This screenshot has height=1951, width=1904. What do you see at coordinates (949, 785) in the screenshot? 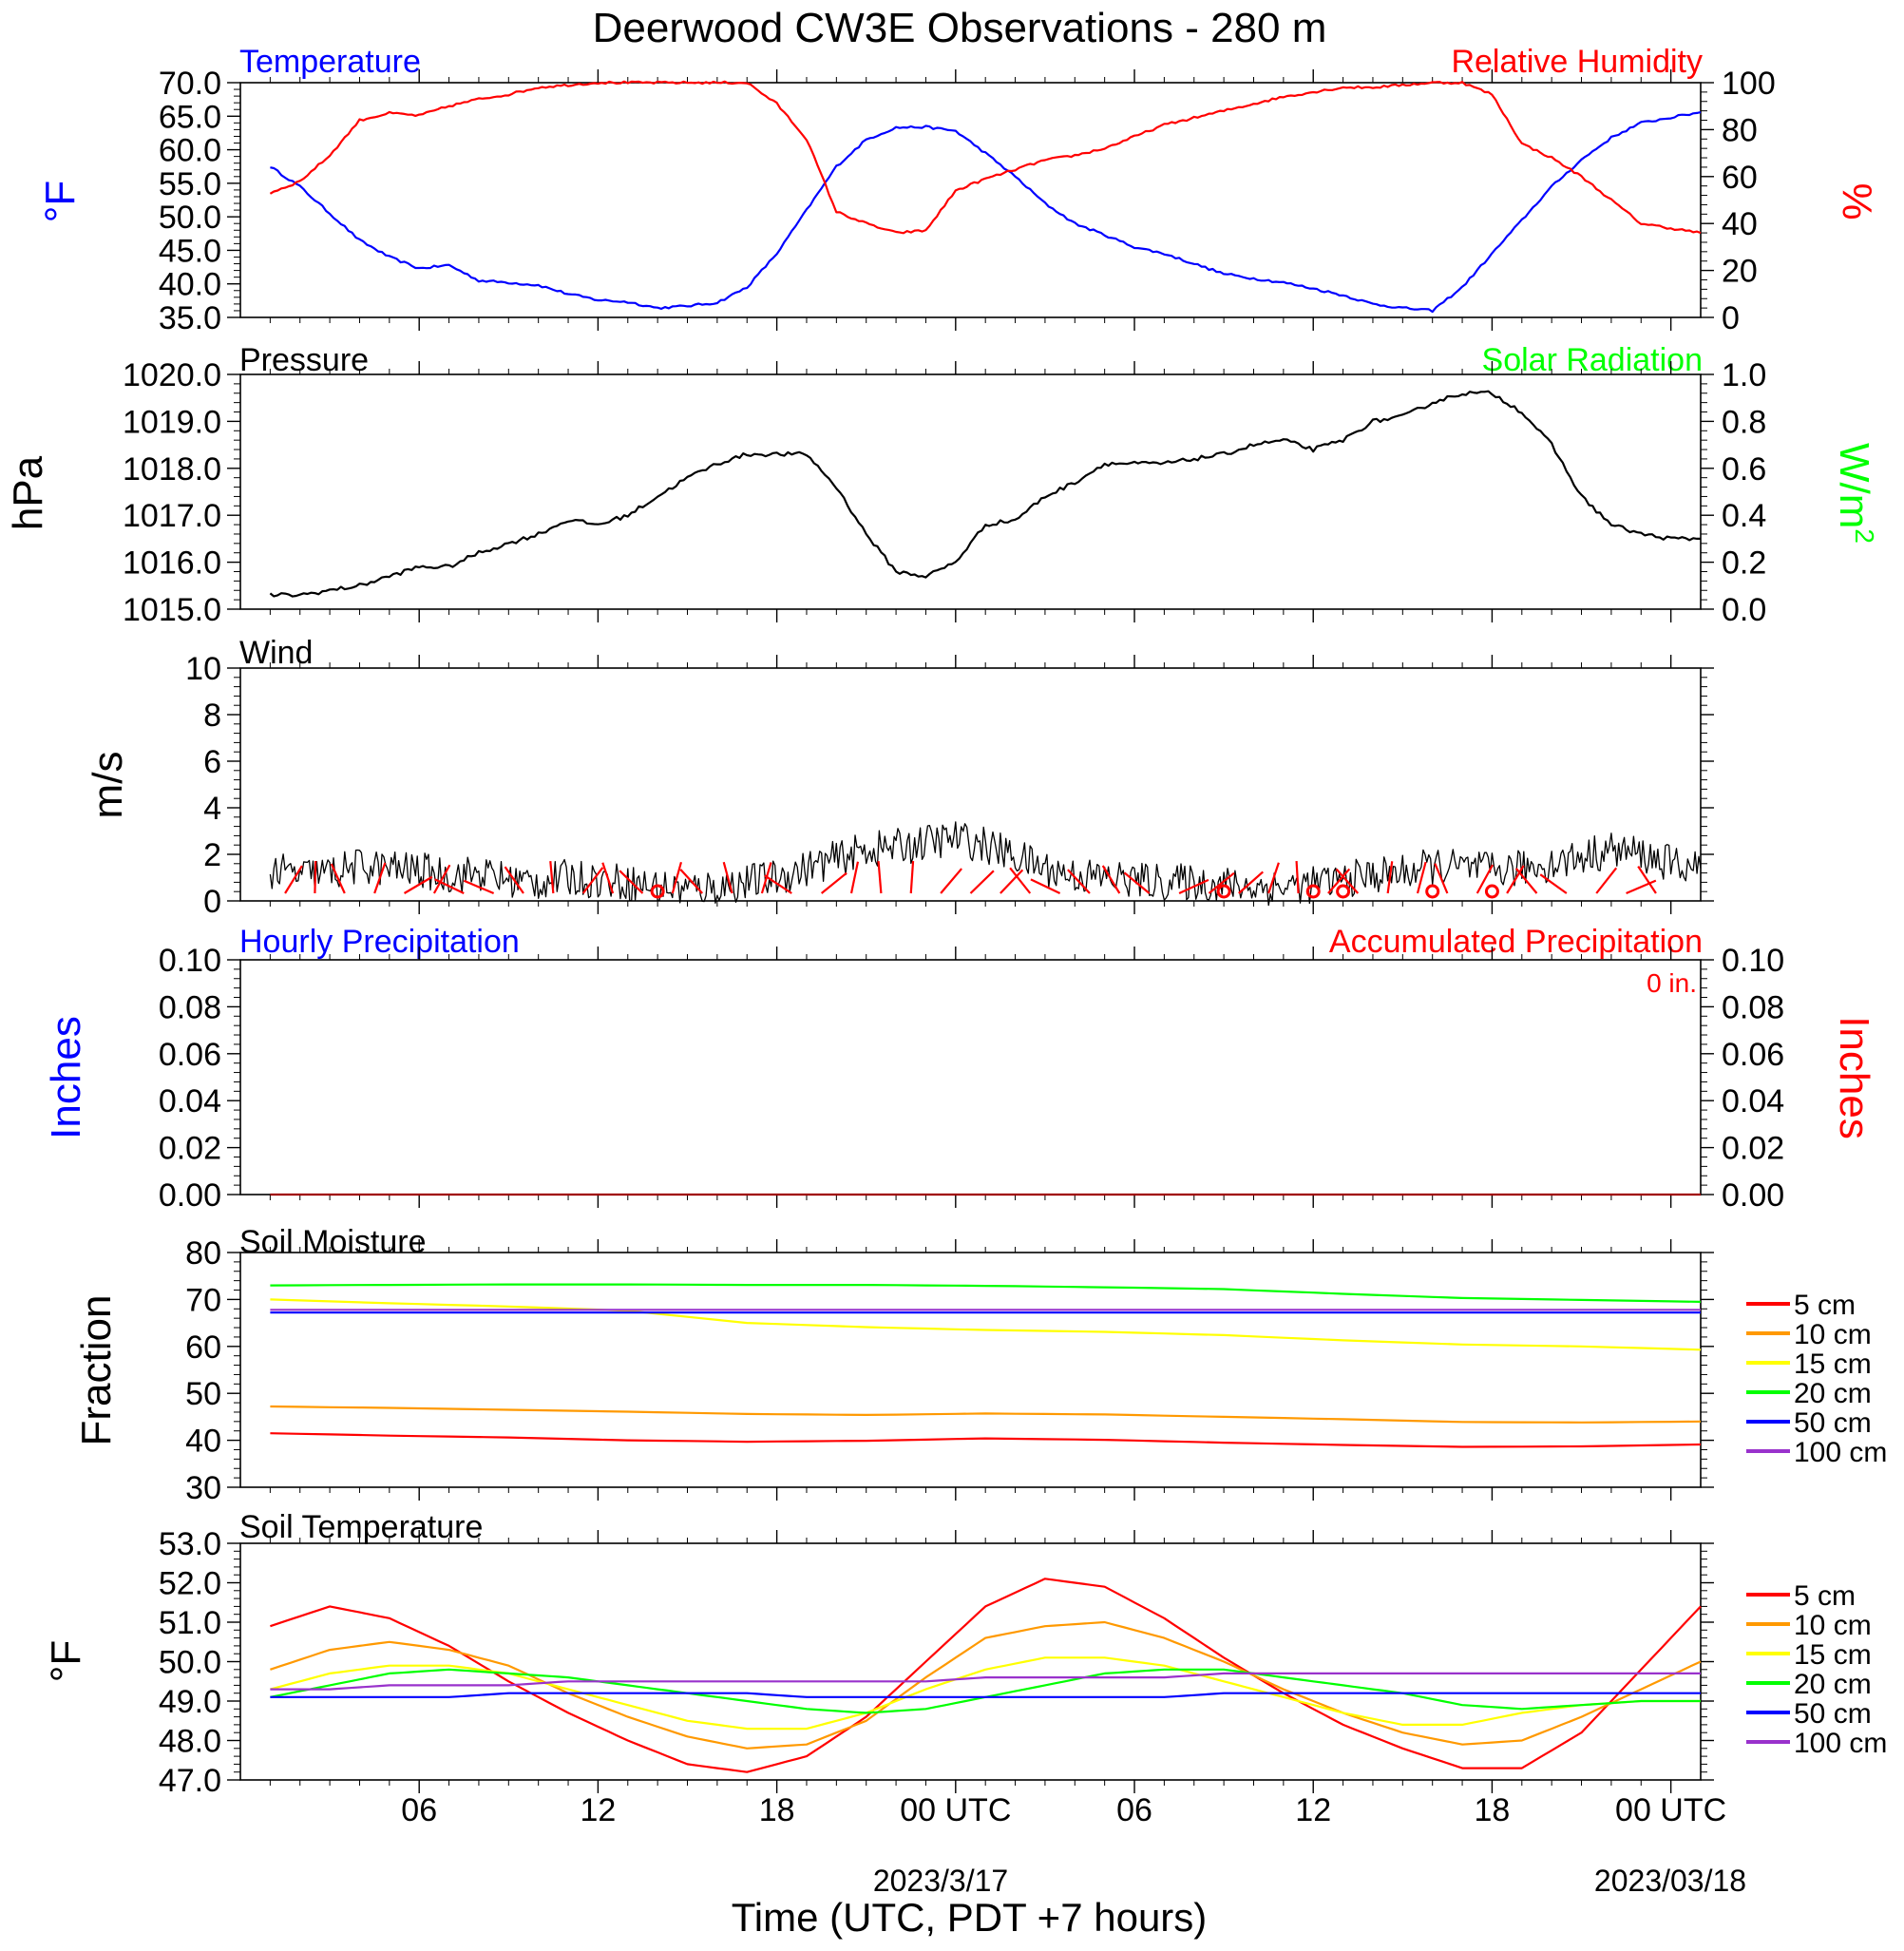
I see `wind-marks: 10 8 6 4 2 0` at bounding box center [949, 785].